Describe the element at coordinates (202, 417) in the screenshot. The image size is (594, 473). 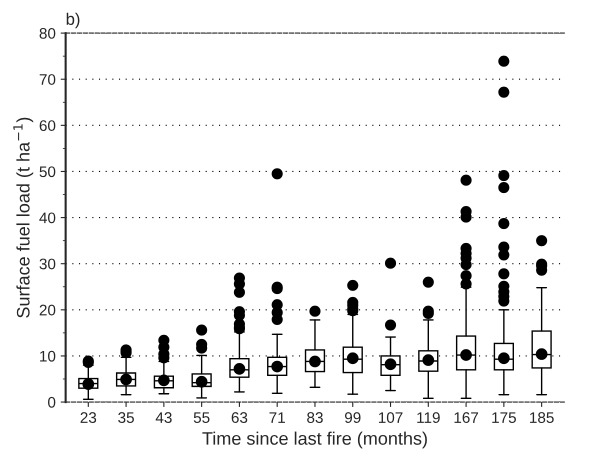
I see `x-tick-label: 55` at that location.